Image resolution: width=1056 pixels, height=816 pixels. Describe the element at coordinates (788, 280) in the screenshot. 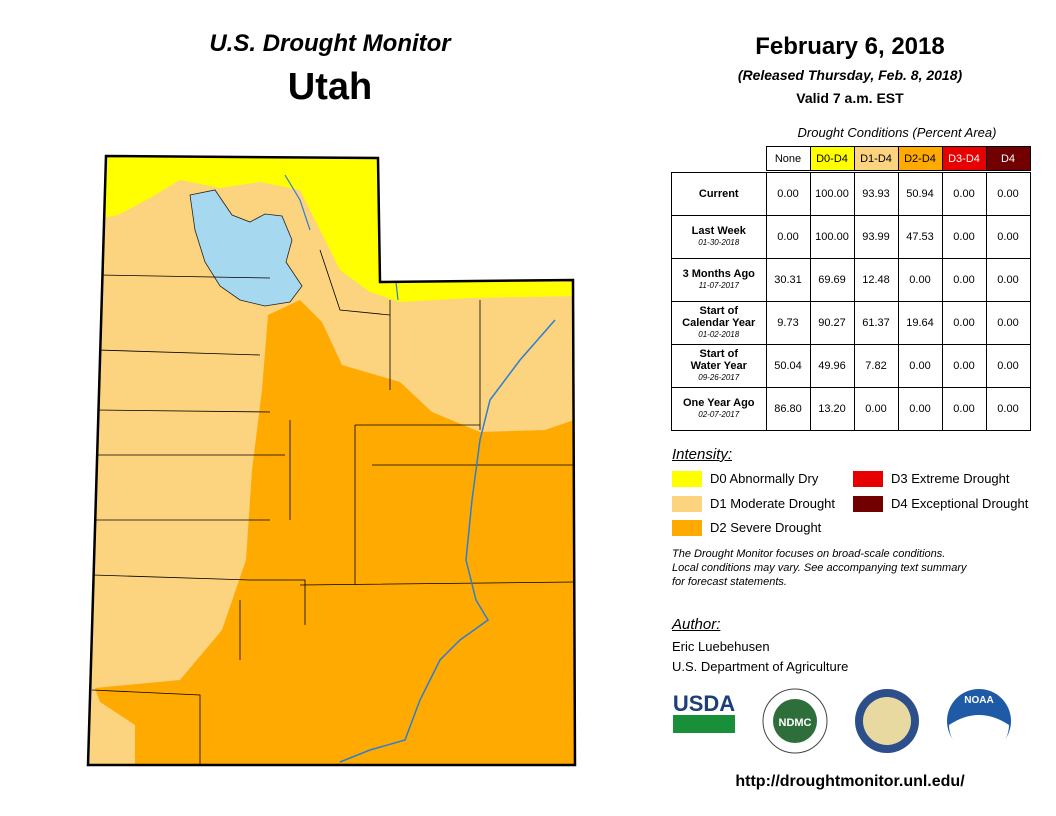

I see `cell: 30.31` at that location.